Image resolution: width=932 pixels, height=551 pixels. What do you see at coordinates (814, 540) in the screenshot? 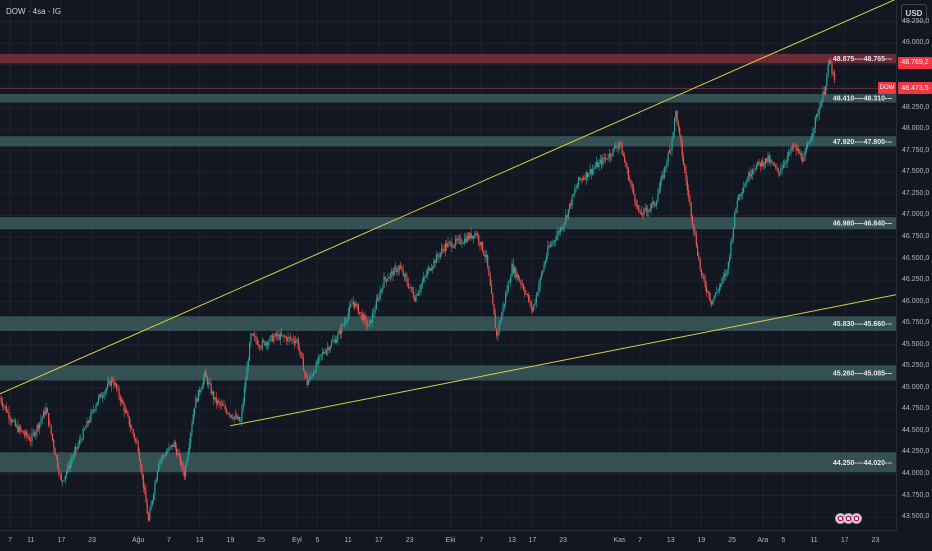
I see `time-tick-label: 11` at bounding box center [814, 540].